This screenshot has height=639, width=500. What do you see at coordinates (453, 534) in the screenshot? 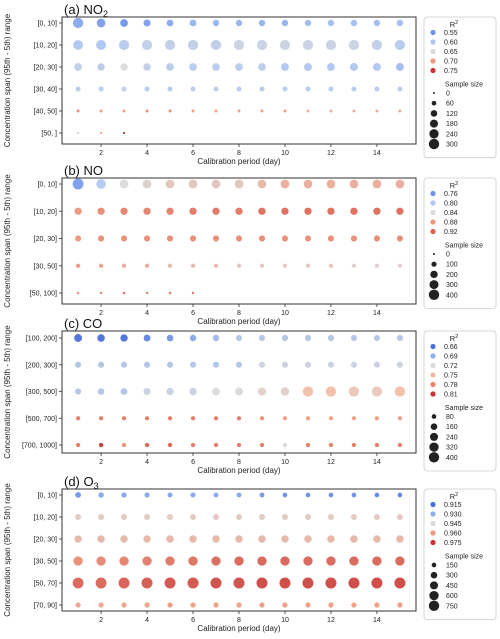
I see `legend-r2-label: 0.960` at bounding box center [453, 534].